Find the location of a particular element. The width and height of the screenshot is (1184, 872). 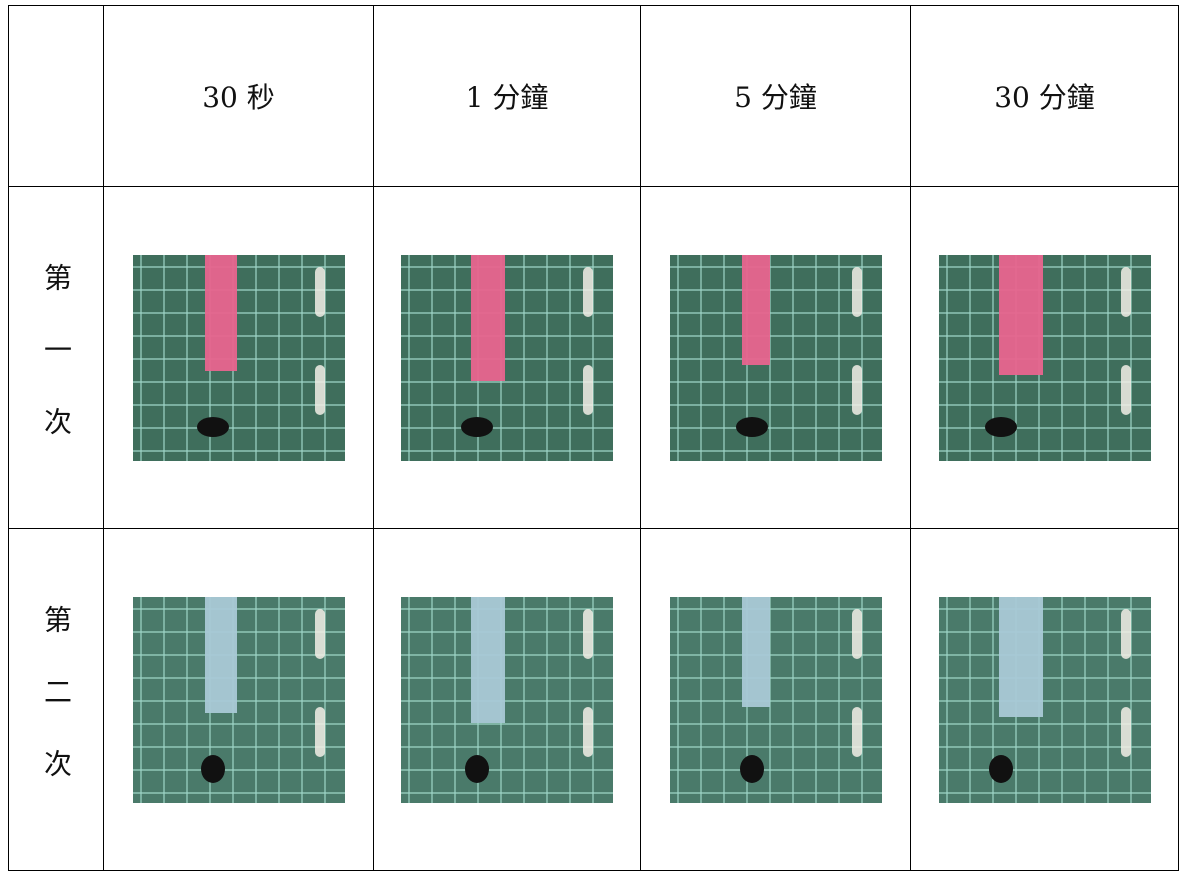

header-cell: 1 分鐘 is located at coordinates (507, 96).